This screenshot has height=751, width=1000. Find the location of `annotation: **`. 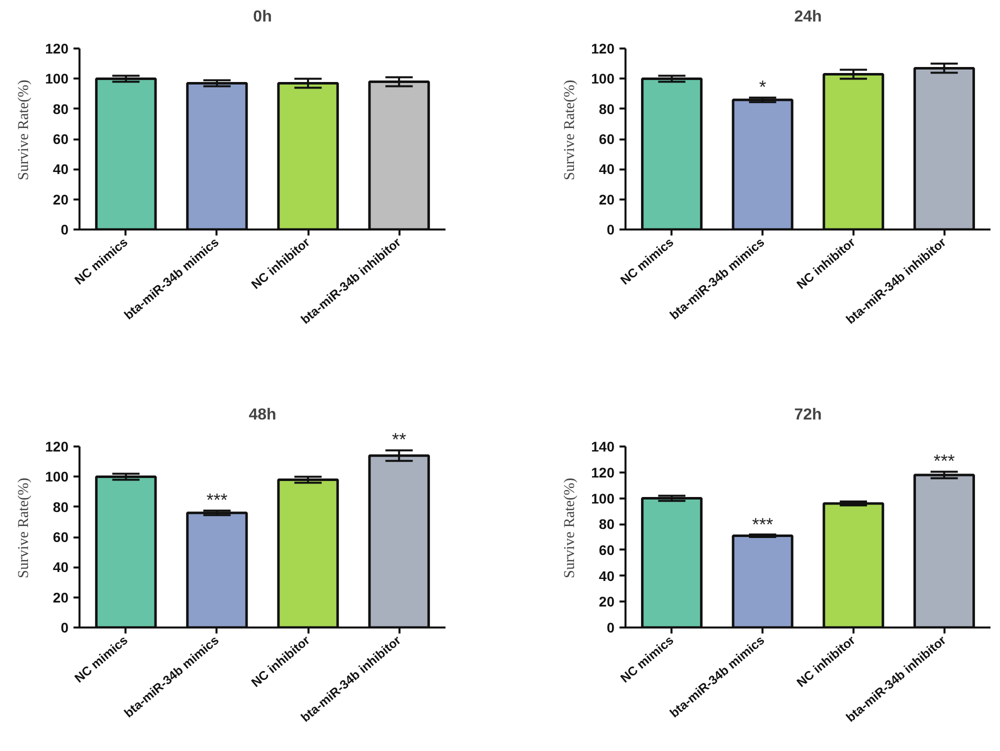

annotation: ** is located at coordinates (399, 440).